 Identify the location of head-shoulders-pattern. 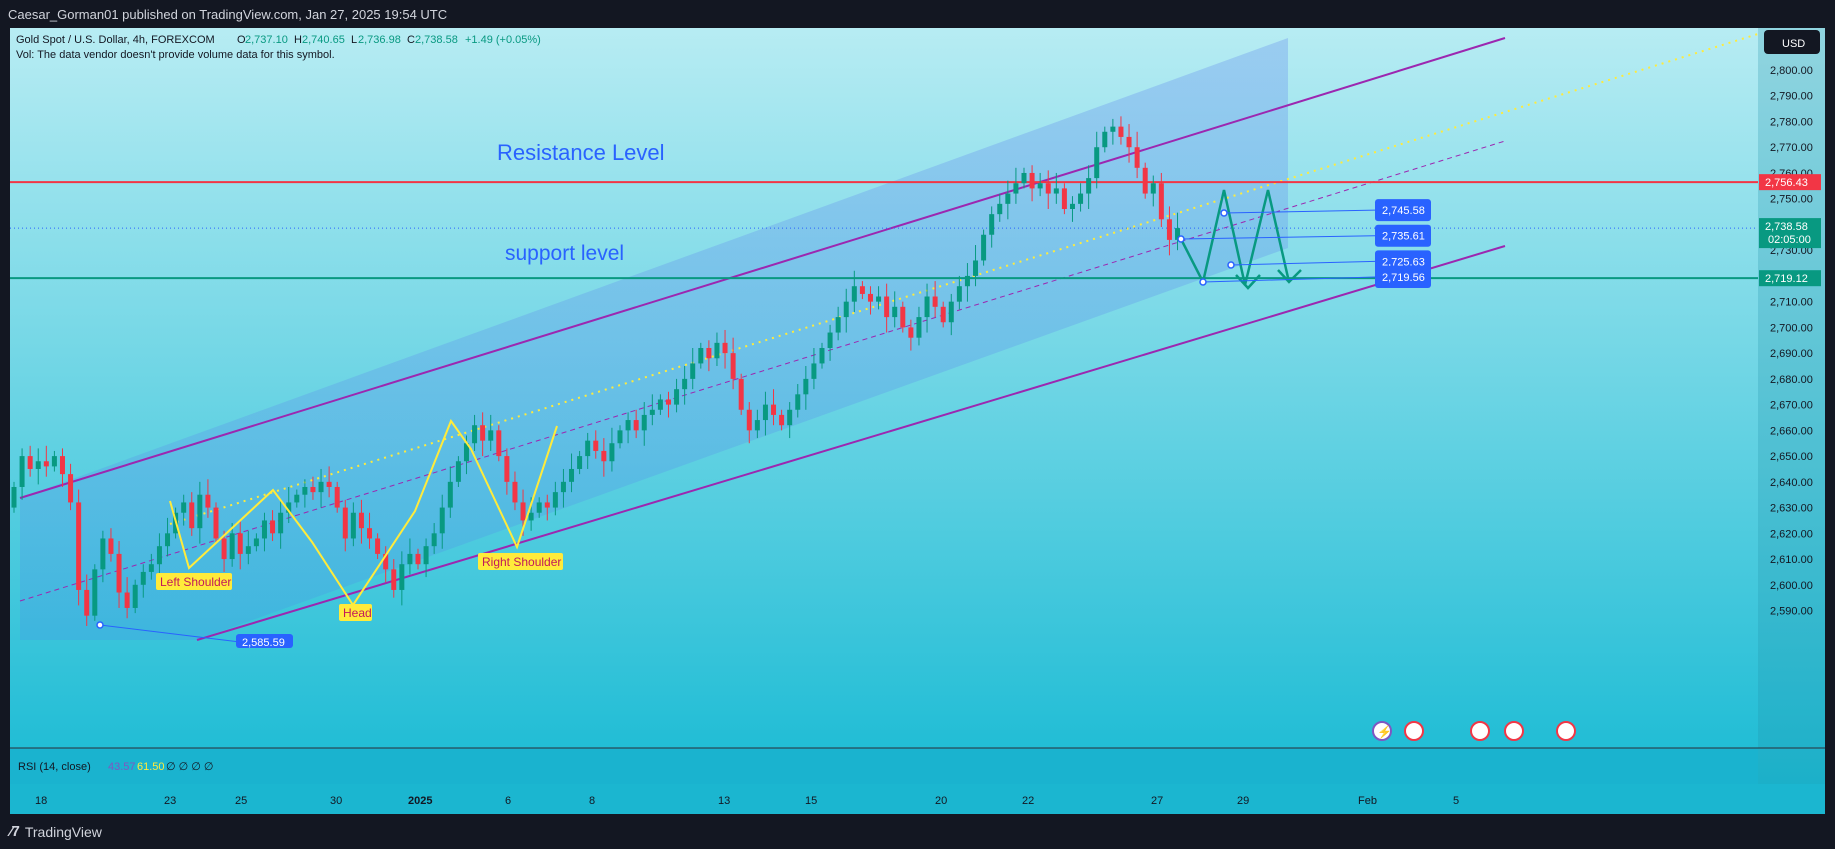
(363, 512).